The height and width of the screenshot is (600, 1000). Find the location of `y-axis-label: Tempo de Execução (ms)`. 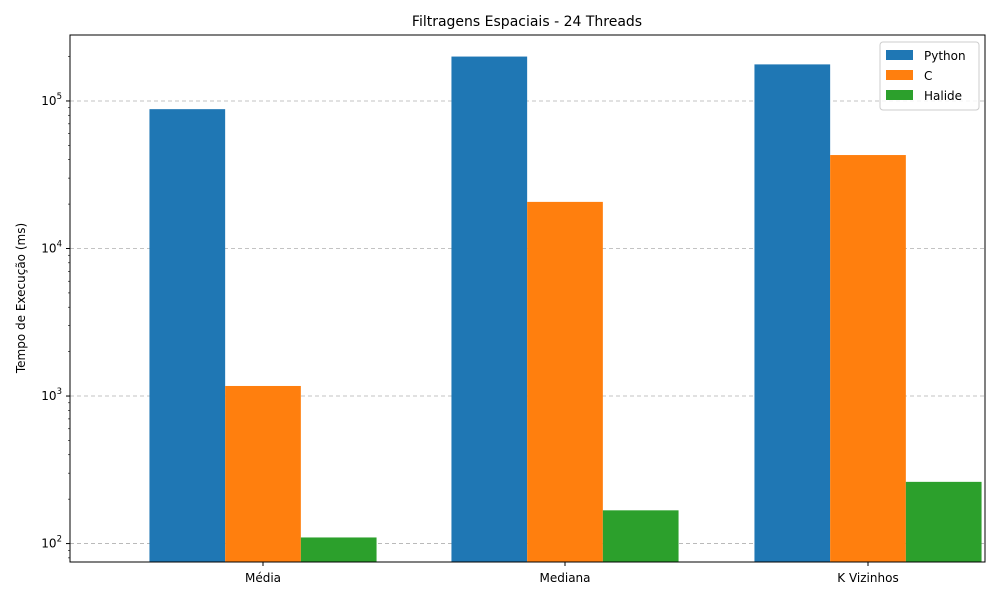

y-axis-label: Tempo de Execução (ms) is located at coordinates (21, 298).